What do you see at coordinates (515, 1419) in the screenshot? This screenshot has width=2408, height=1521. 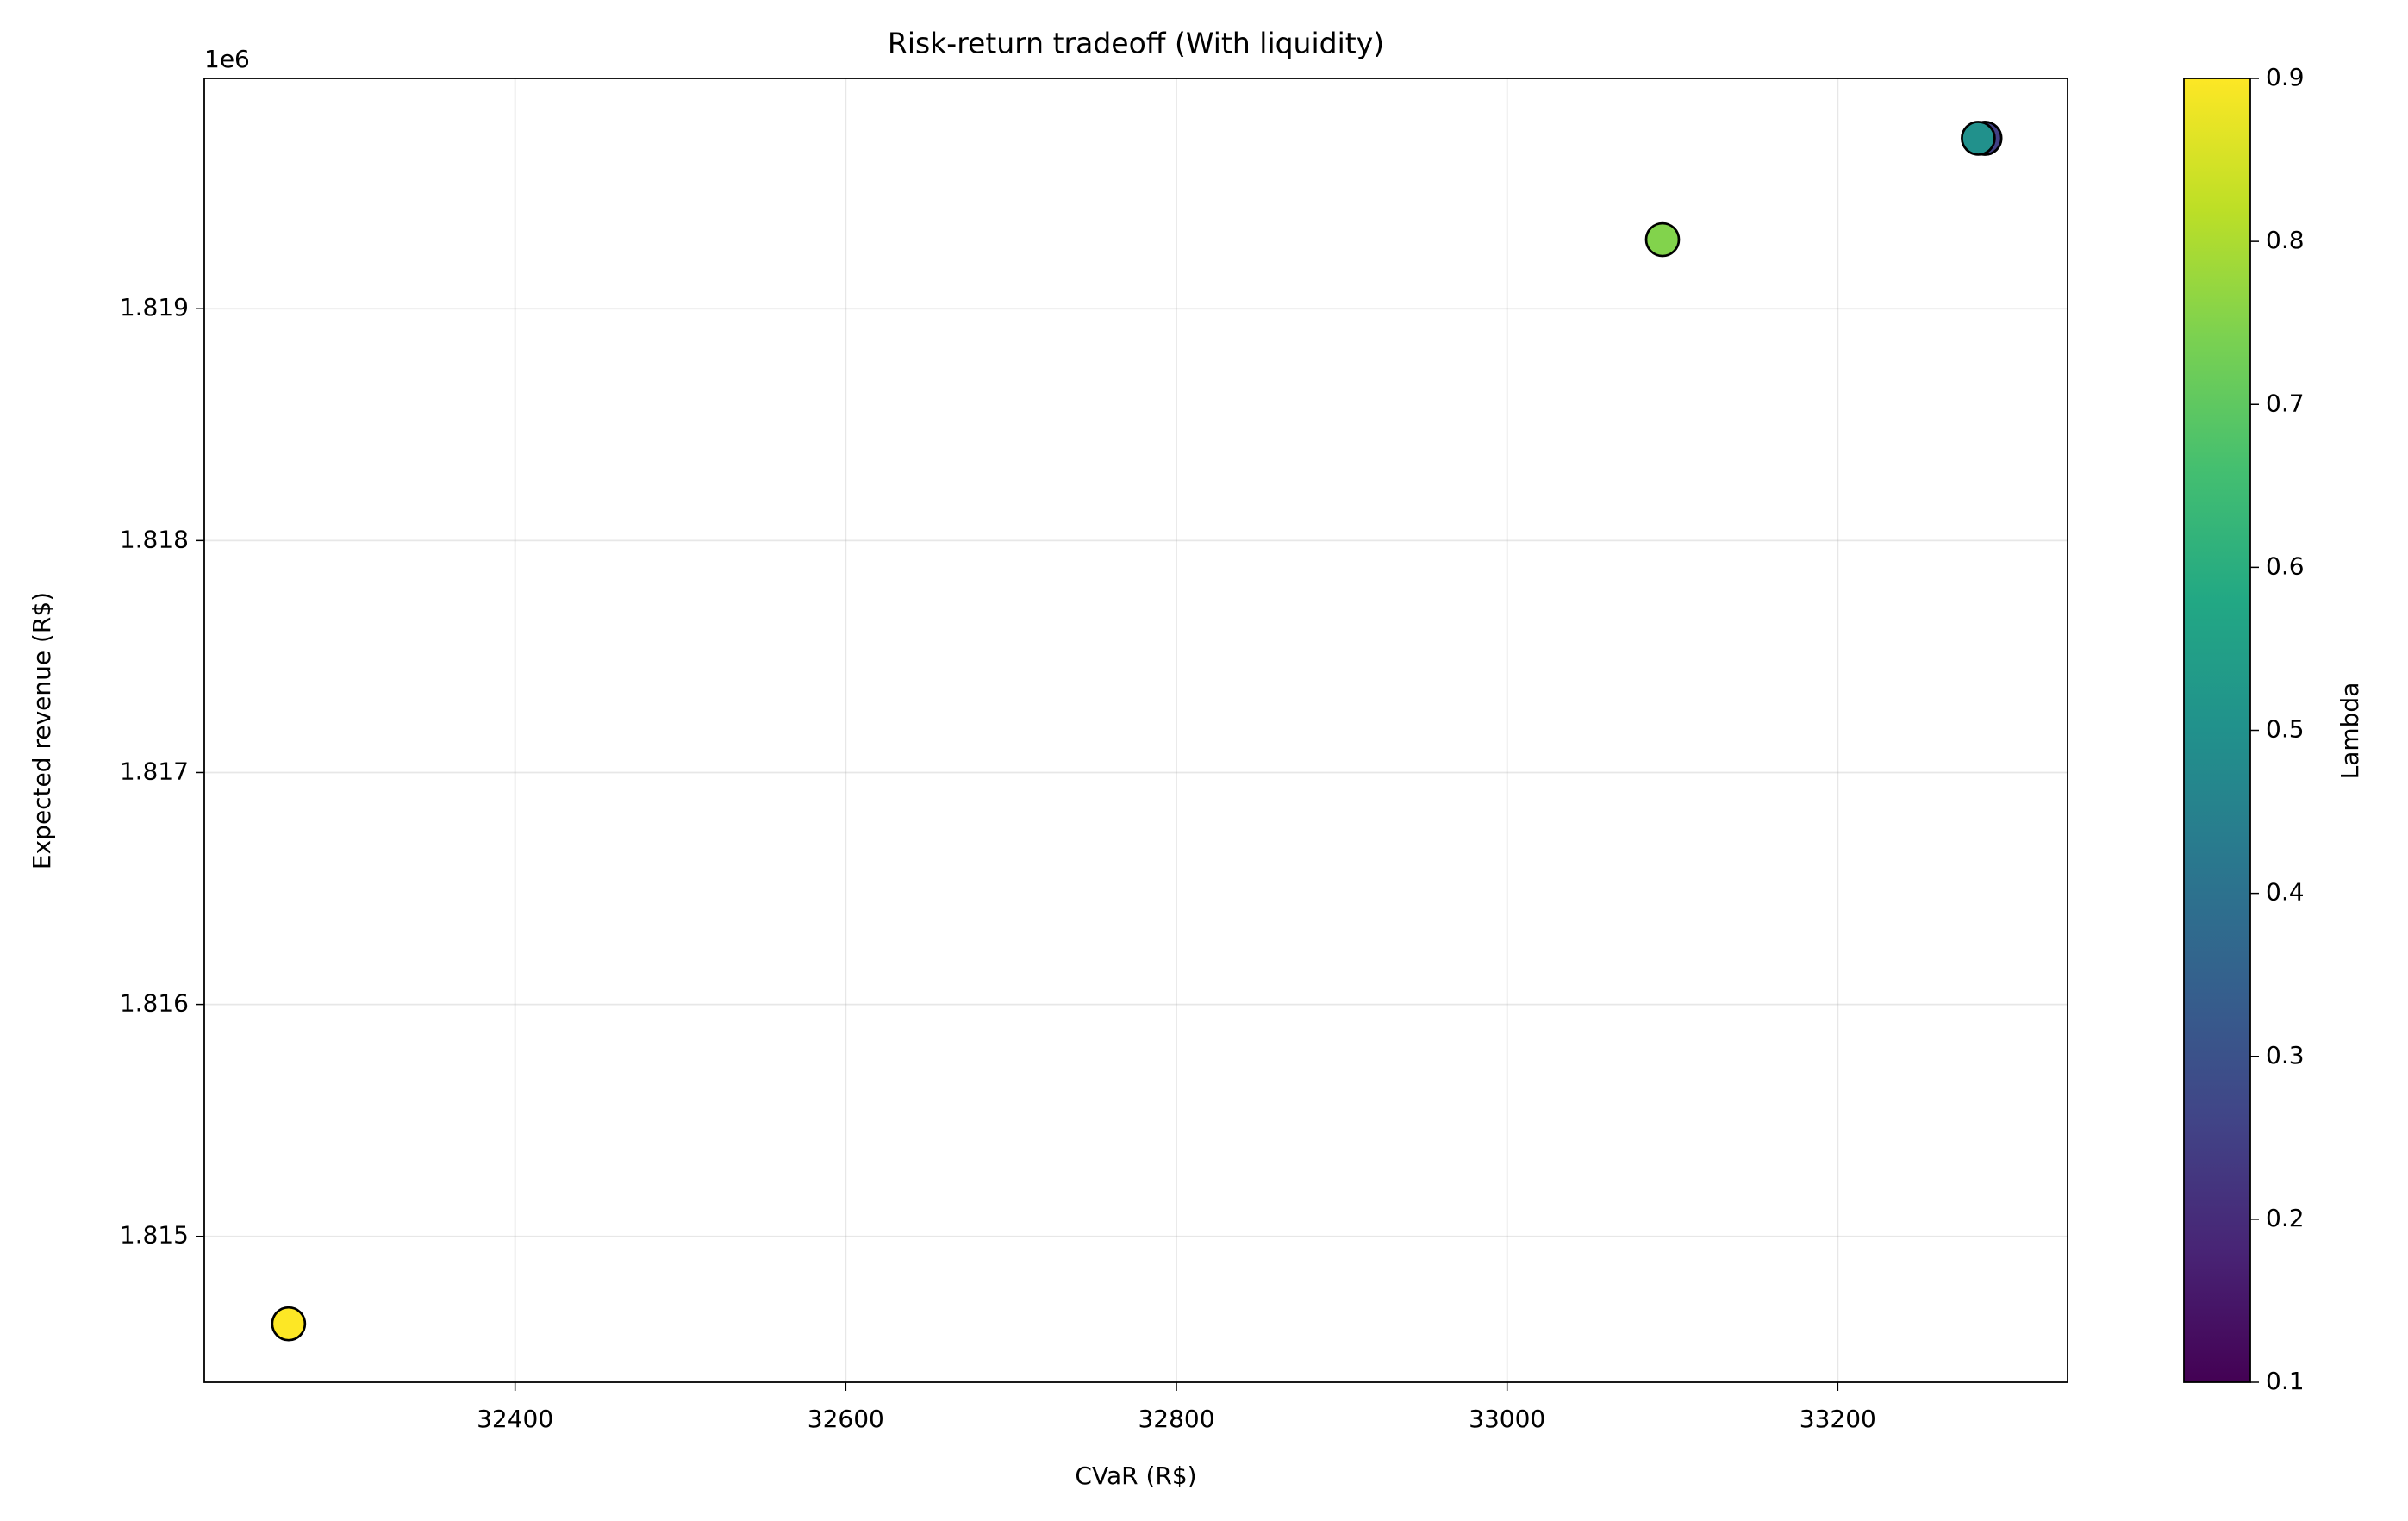 I see `x-tick-label: 32400` at bounding box center [515, 1419].